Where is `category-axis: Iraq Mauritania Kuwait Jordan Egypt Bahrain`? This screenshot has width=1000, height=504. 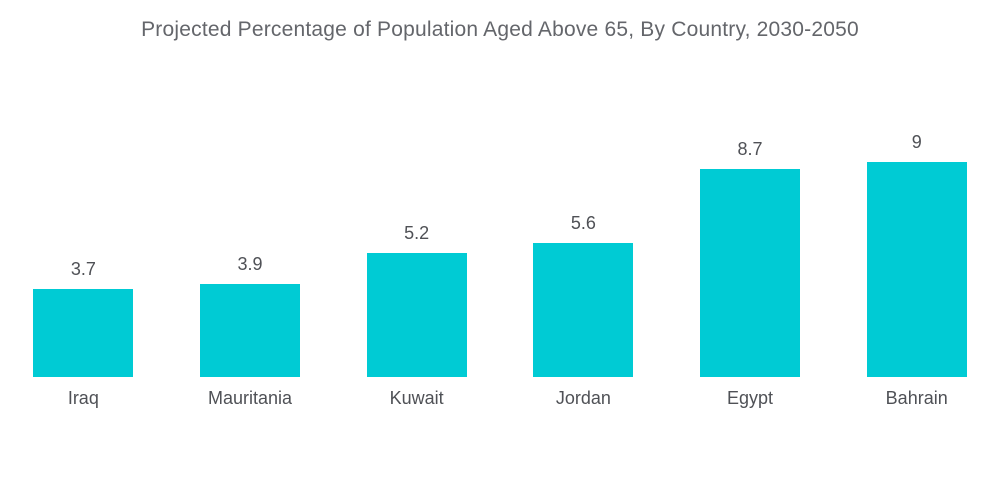
category-axis: Iraq Mauritania Kuwait Jordan Egypt Bahrain is located at coordinates (500, 398).